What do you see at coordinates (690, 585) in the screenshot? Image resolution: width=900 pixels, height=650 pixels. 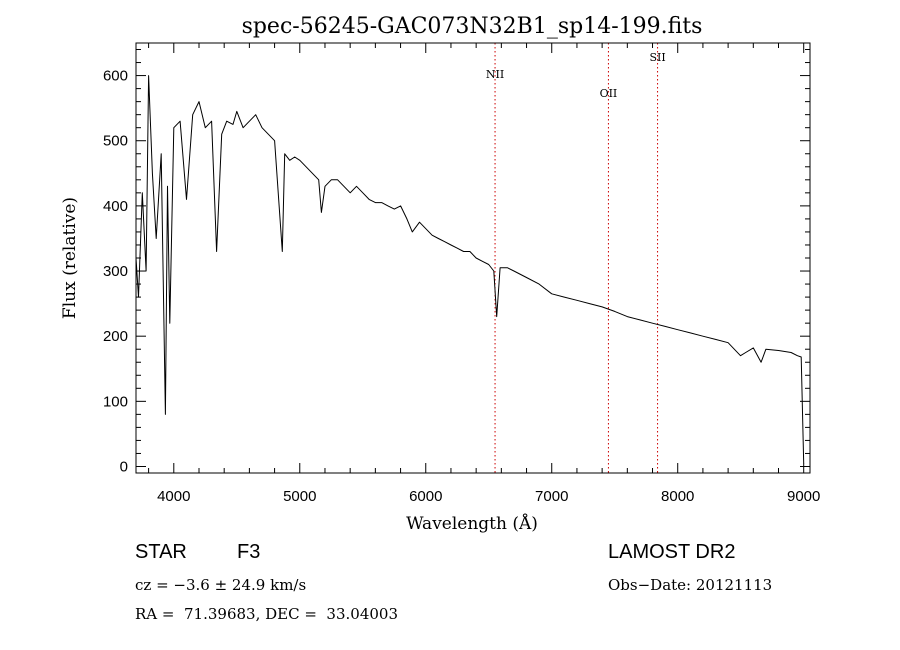 I see `observation-date: Obs−Date: 20121113` at bounding box center [690, 585].